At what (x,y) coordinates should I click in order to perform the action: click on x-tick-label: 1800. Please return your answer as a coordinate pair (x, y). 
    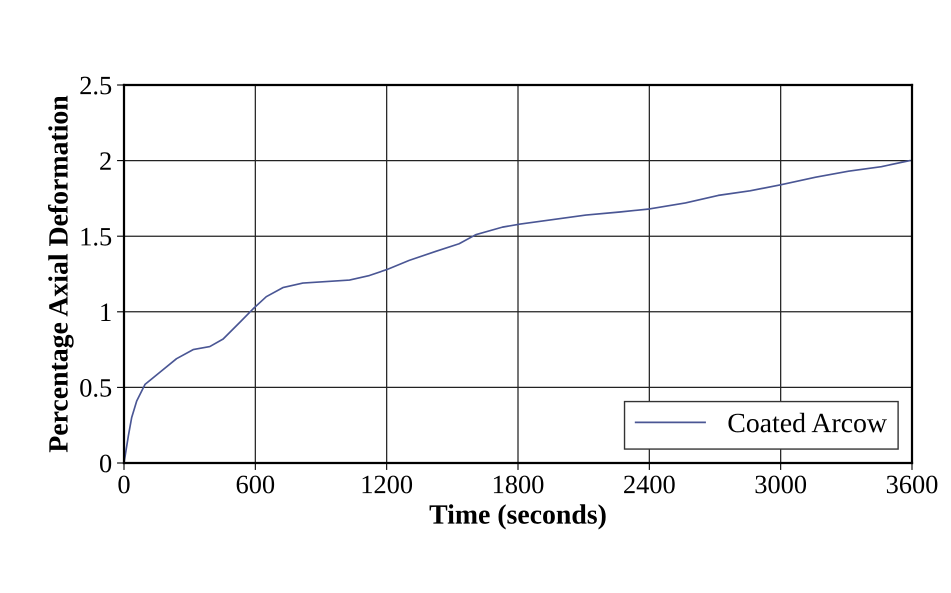
    Looking at the image, I should click on (519, 485).